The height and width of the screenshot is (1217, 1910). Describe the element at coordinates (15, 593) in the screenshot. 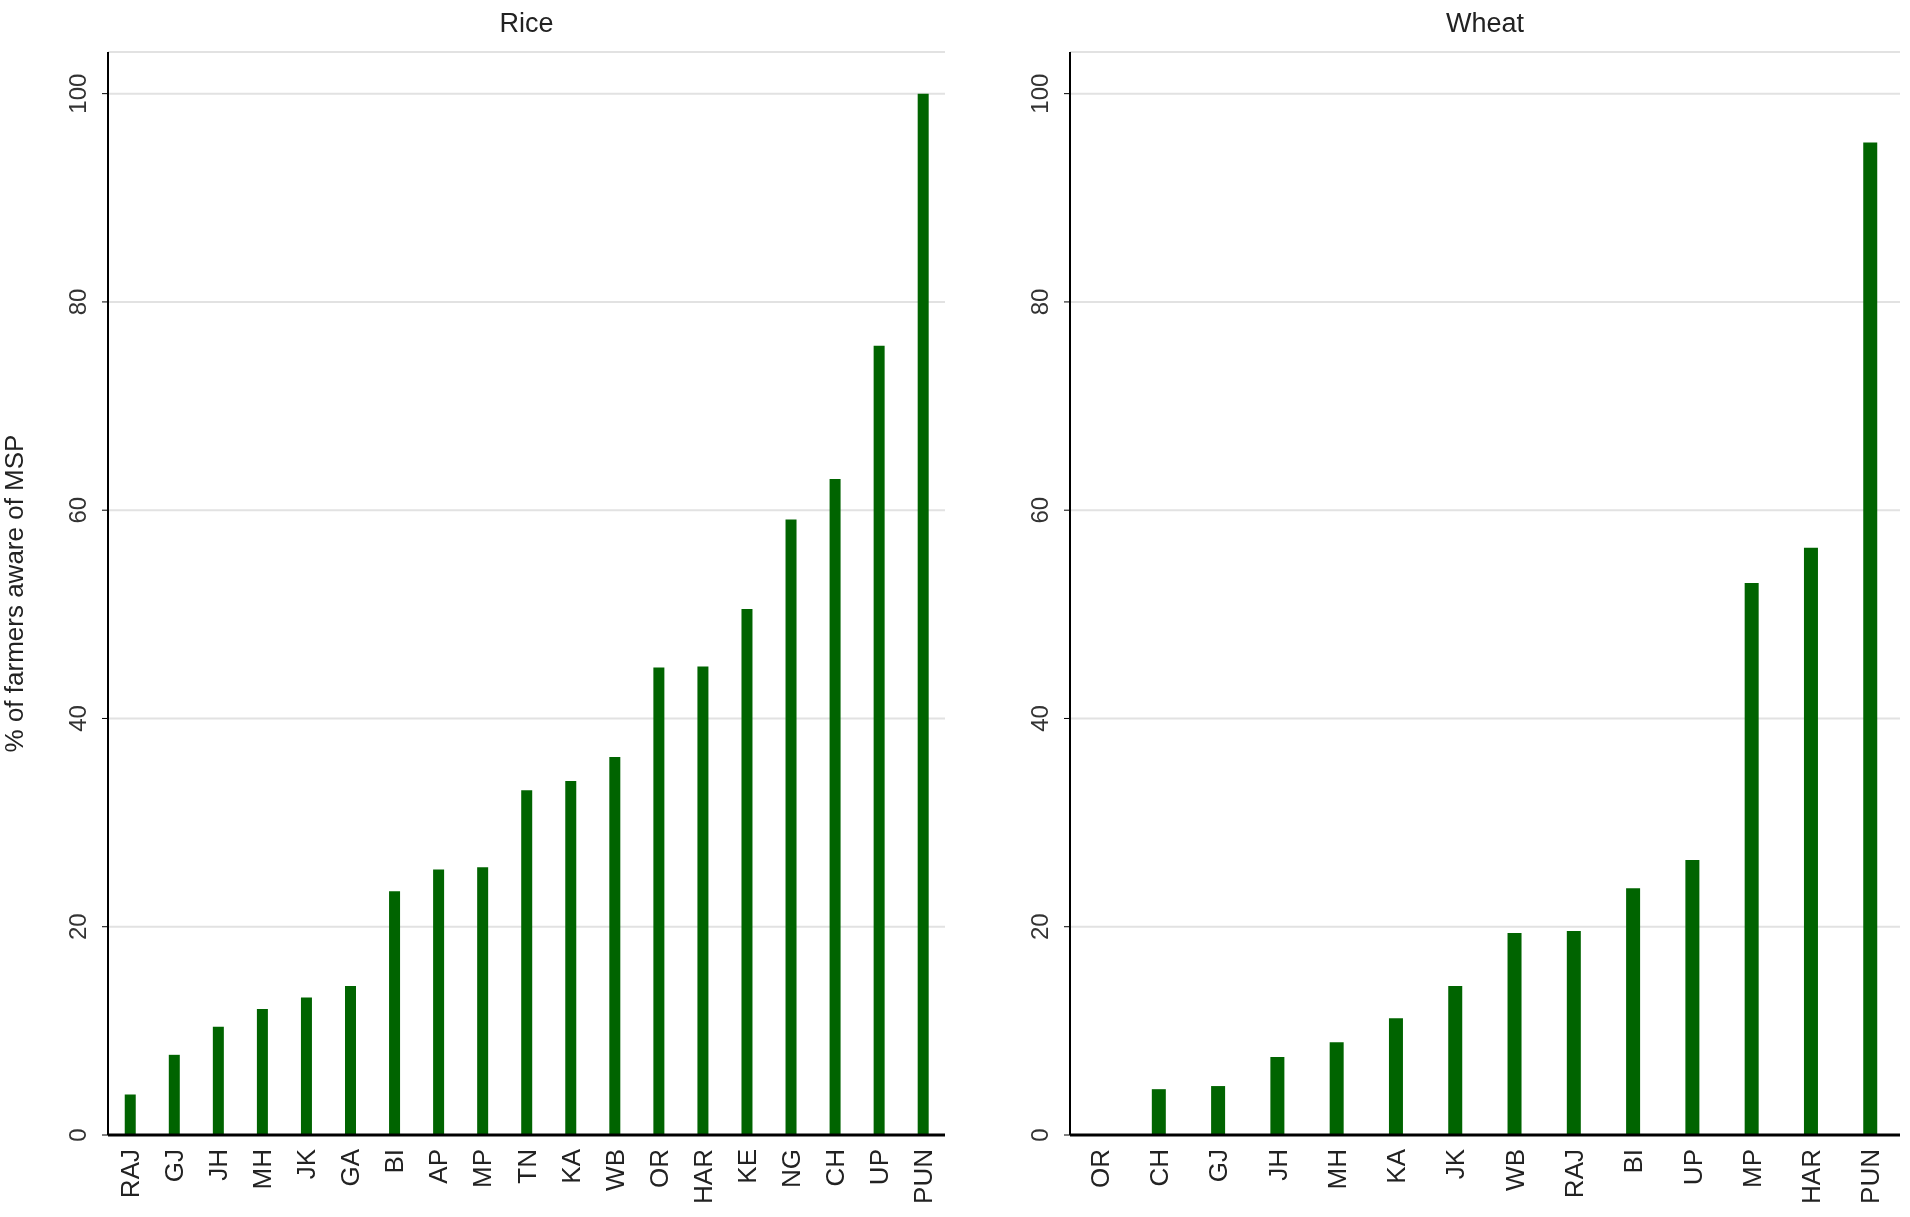

I see `y-axis-title: % of farmers aware of MSP` at that location.